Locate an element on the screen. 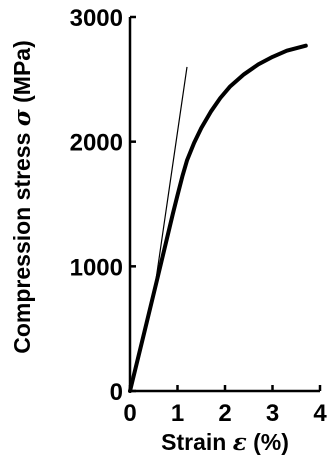 This screenshot has width=329, height=457. y-axis-title: Compression stress σ (MPa) is located at coordinates (22, 197).